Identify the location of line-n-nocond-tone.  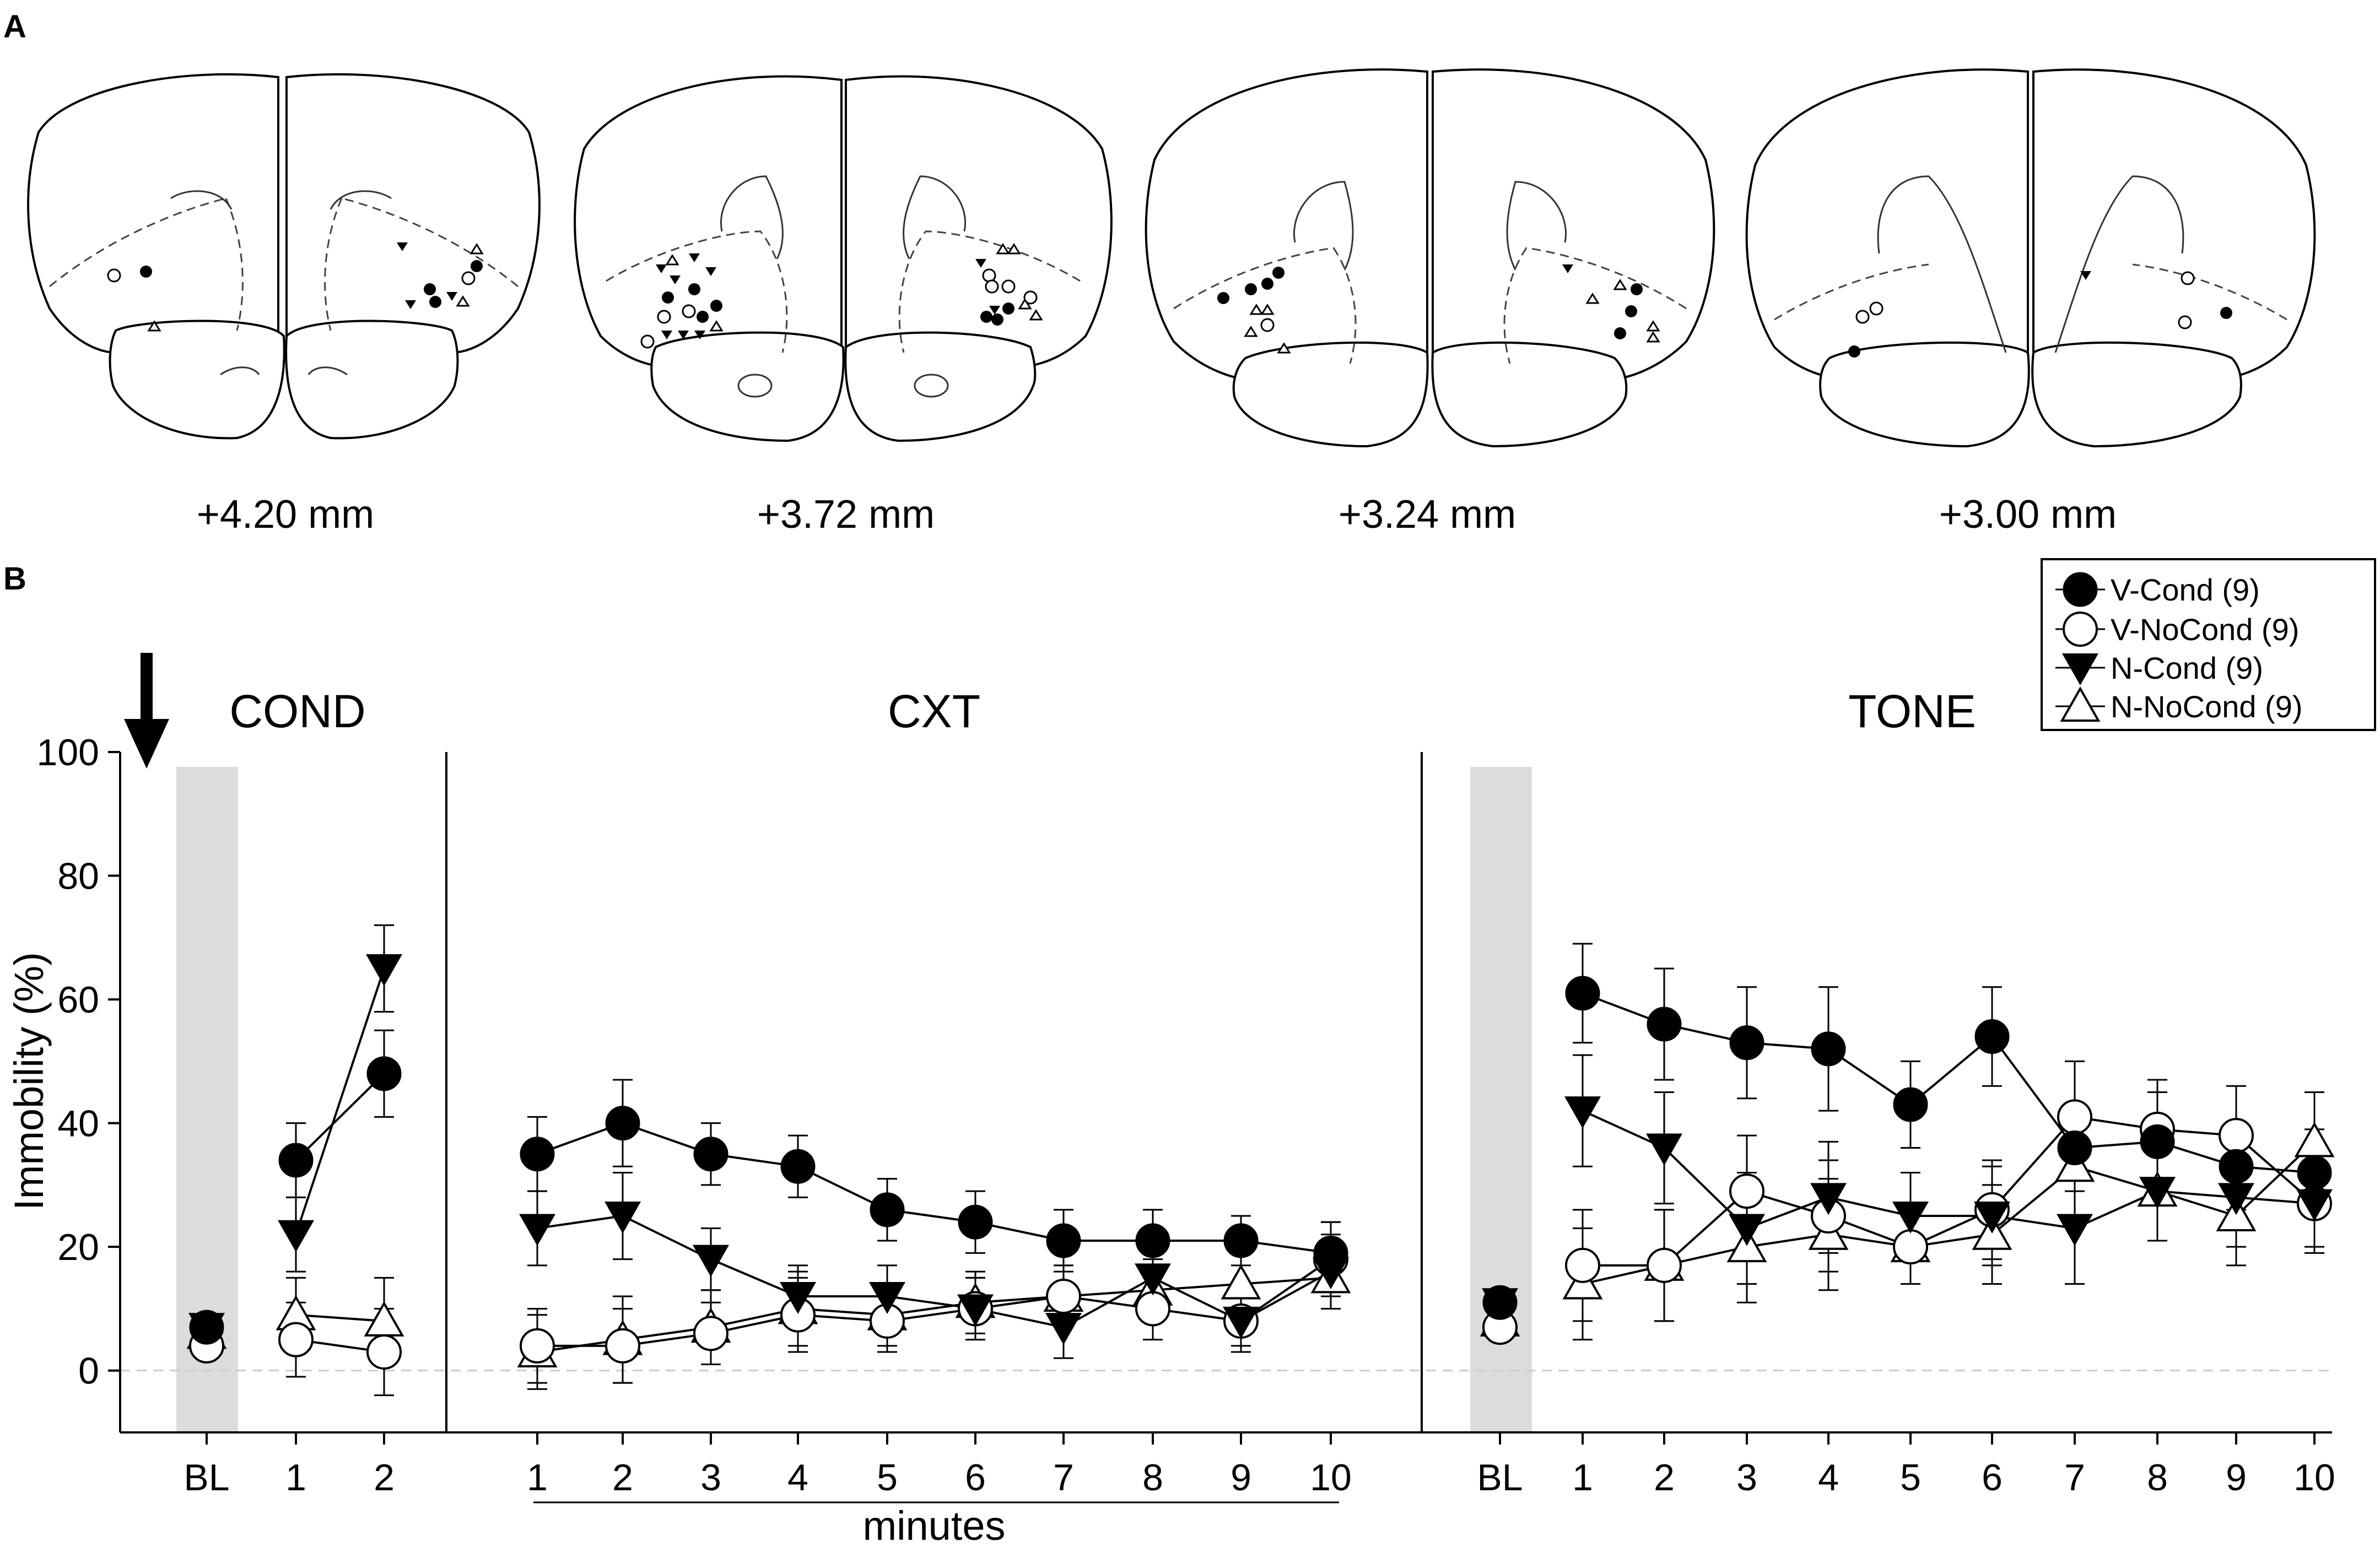
(1949, 1213).